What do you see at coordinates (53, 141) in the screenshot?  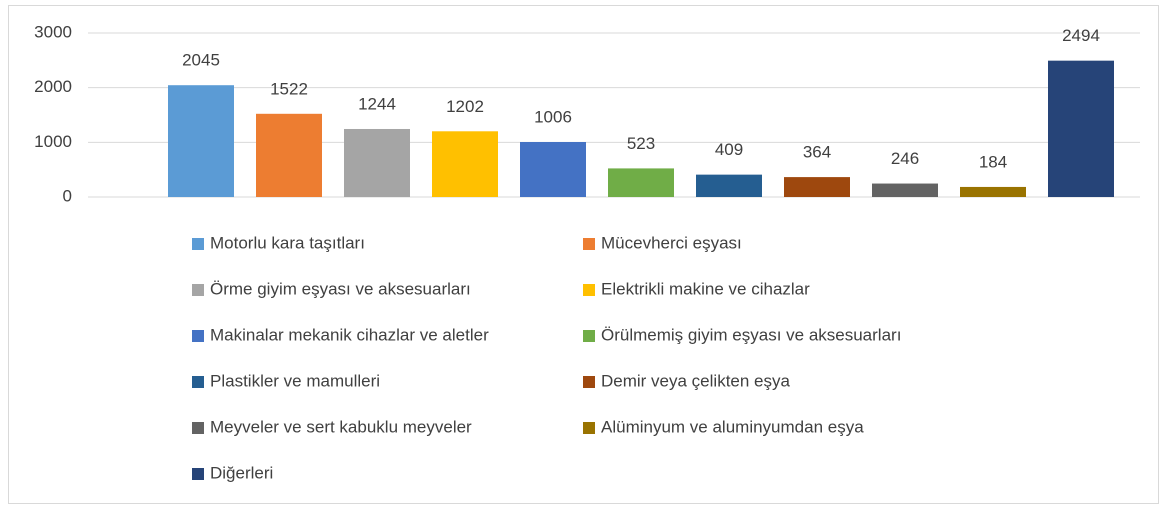 I see `y-tick-label: 1000` at bounding box center [53, 141].